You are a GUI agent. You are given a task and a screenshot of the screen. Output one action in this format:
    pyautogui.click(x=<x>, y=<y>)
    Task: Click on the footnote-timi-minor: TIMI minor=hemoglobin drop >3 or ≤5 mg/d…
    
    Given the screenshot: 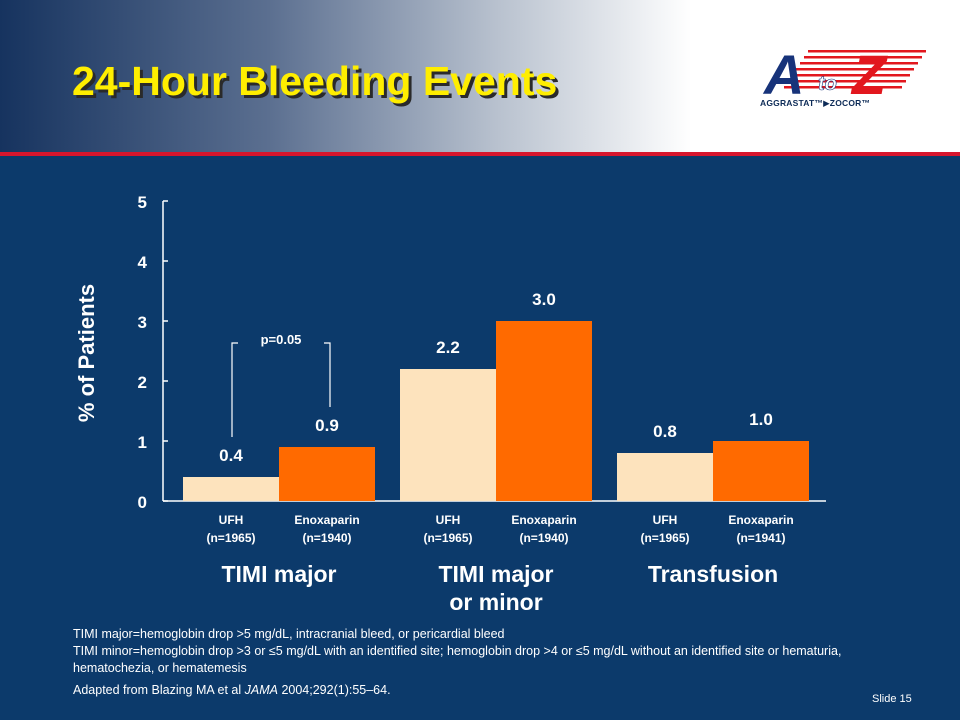 What is the action you would take?
    pyautogui.click(x=457, y=659)
    